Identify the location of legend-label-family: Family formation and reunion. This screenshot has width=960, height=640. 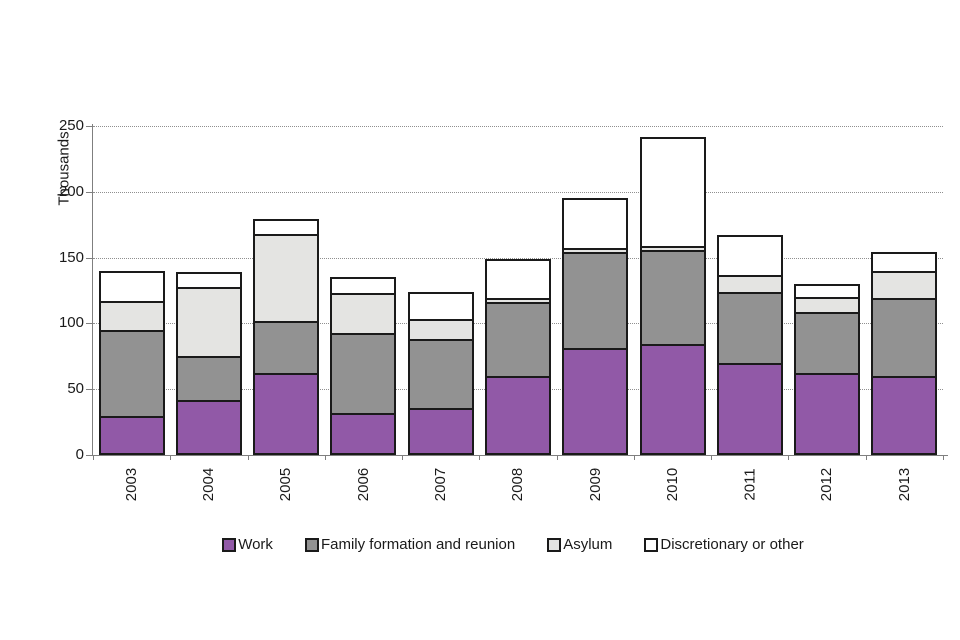
(418, 544).